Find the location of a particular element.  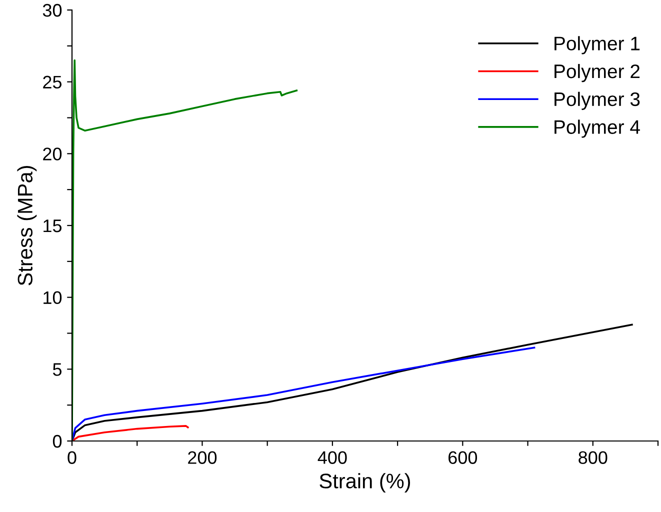

legend-label: Polymer 2 is located at coordinates (597, 73).